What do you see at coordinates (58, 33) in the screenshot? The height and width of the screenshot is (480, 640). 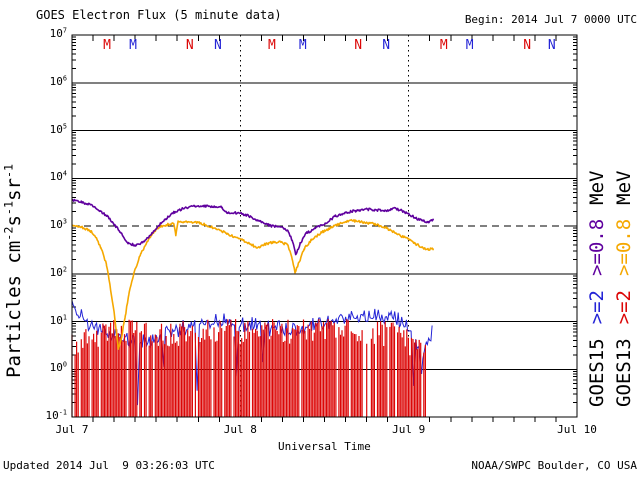 I see `y-tick-label: 10⁷` at bounding box center [58, 33].